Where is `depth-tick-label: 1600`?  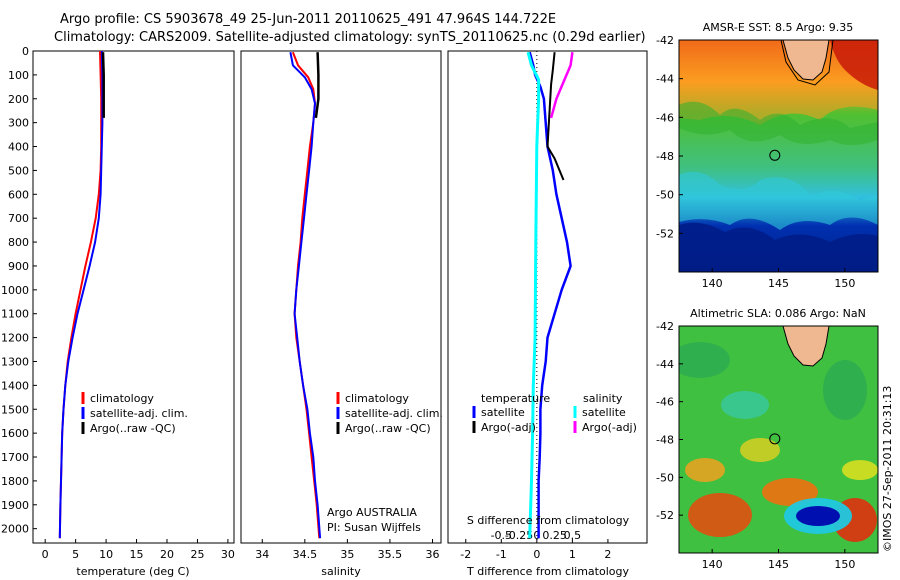
depth-tick-label: 1600 is located at coordinates (15, 433).